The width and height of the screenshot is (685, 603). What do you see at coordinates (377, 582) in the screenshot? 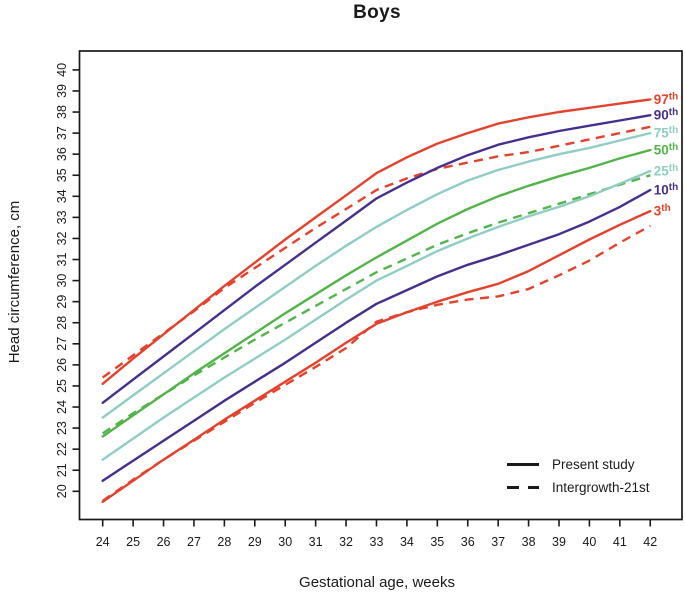
I see `x-axis-label: Gestational age, weeks` at bounding box center [377, 582].